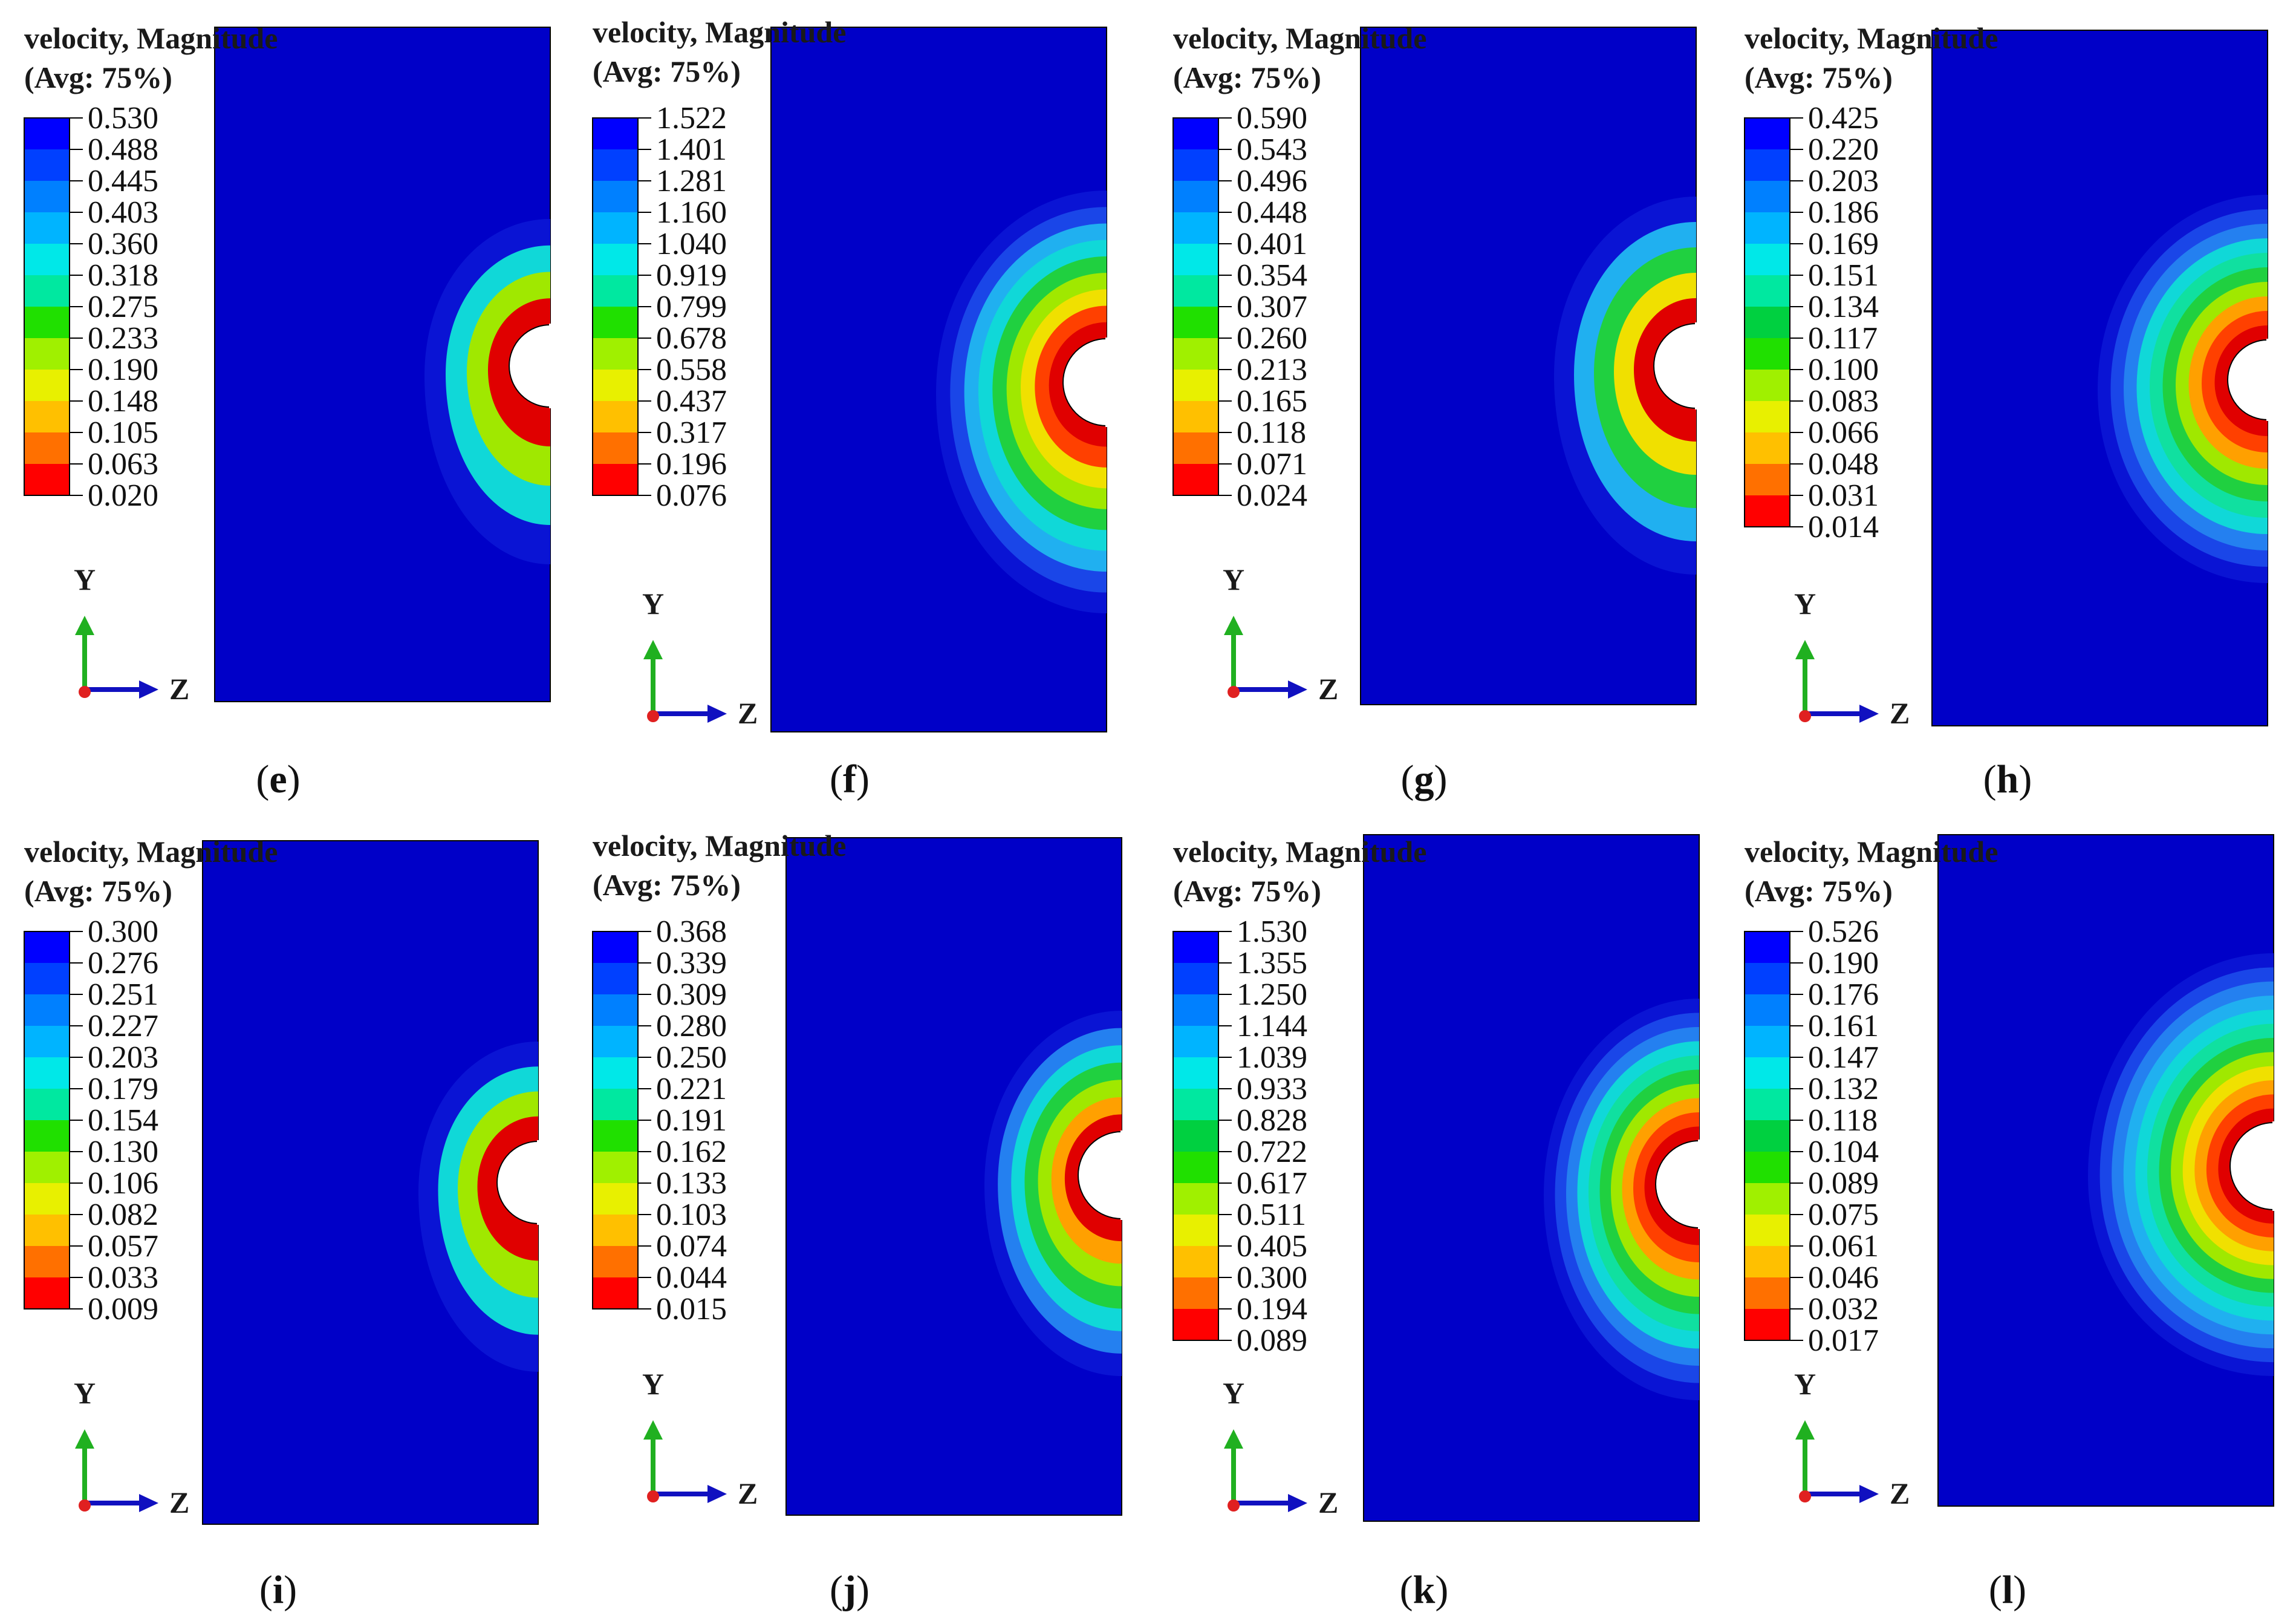 This screenshot has height=1621, width=2296. What do you see at coordinates (691, 433) in the screenshot?
I see `legend-tick-label: 0.317` at bounding box center [691, 433].